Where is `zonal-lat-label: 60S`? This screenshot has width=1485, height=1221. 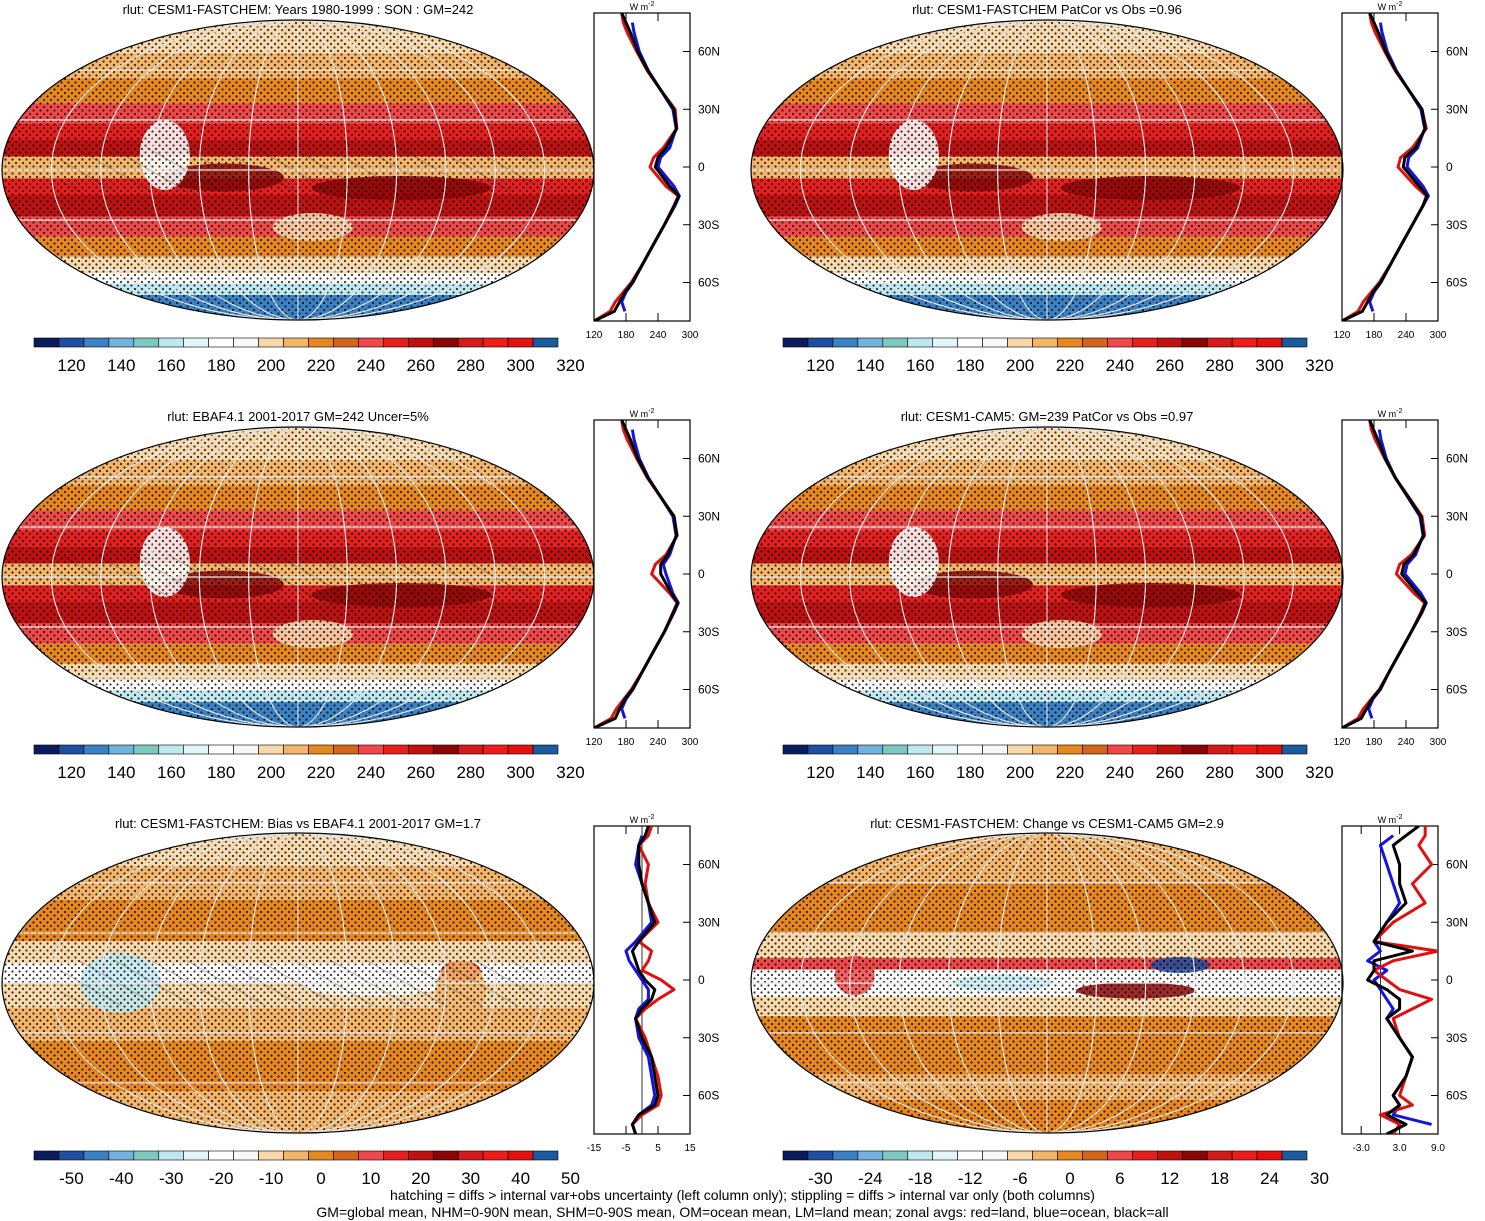 zonal-lat-label: 60S is located at coordinates (1456, 1096).